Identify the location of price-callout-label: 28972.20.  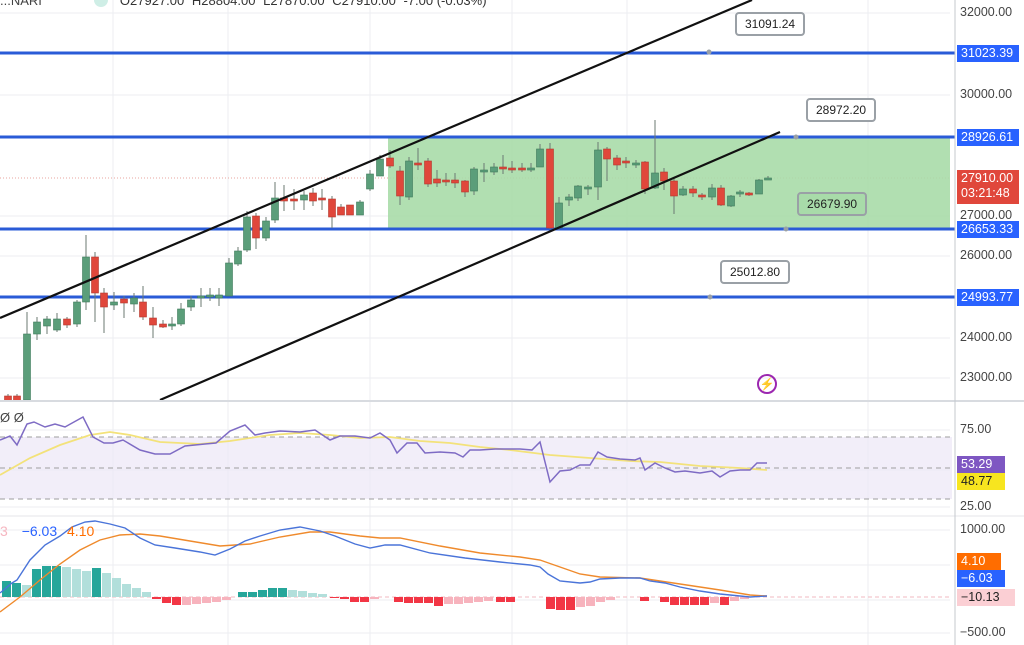
(841, 110).